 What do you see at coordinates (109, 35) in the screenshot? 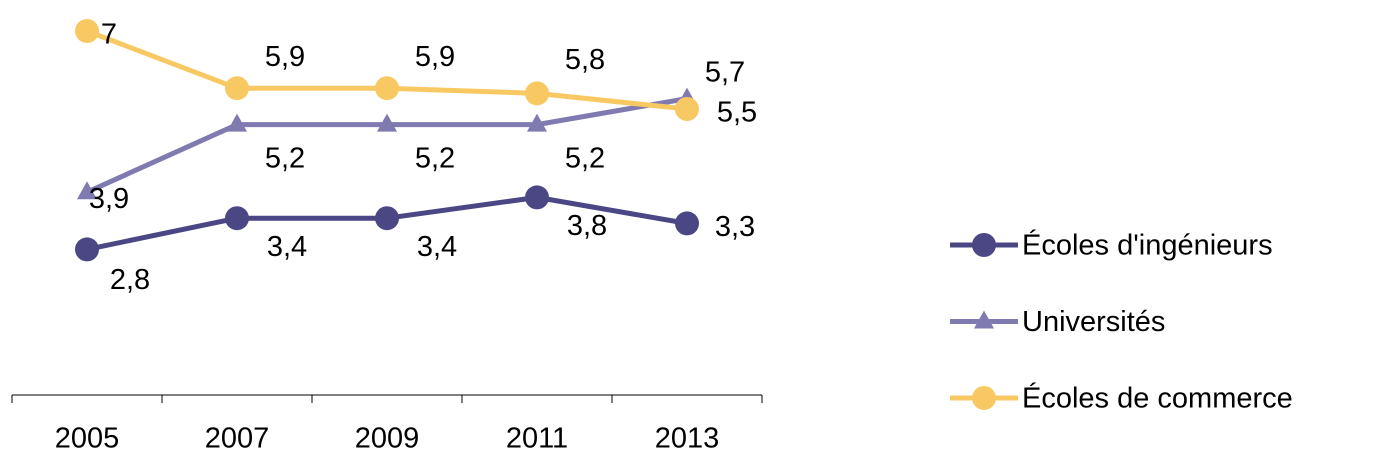
I see `data-label: 7` at bounding box center [109, 35].